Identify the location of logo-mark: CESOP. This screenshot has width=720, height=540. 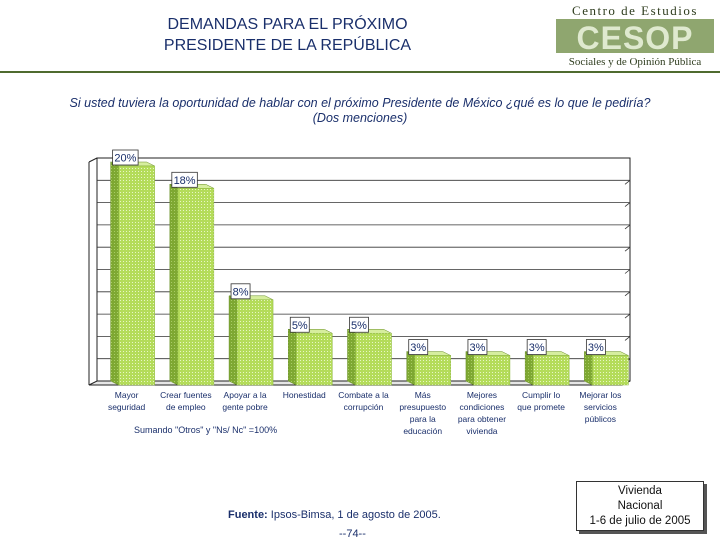
(634, 38).